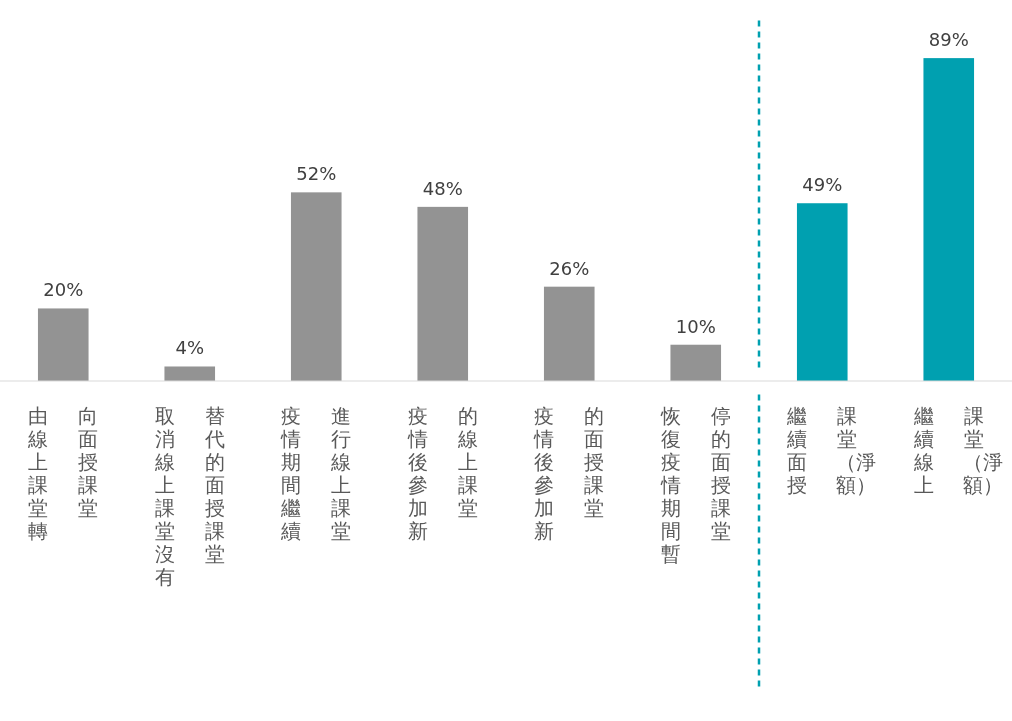 The width and height of the screenshot is (1012, 721). What do you see at coordinates (695, 326) in the screenshot?
I see `data-label: 10%` at bounding box center [695, 326].